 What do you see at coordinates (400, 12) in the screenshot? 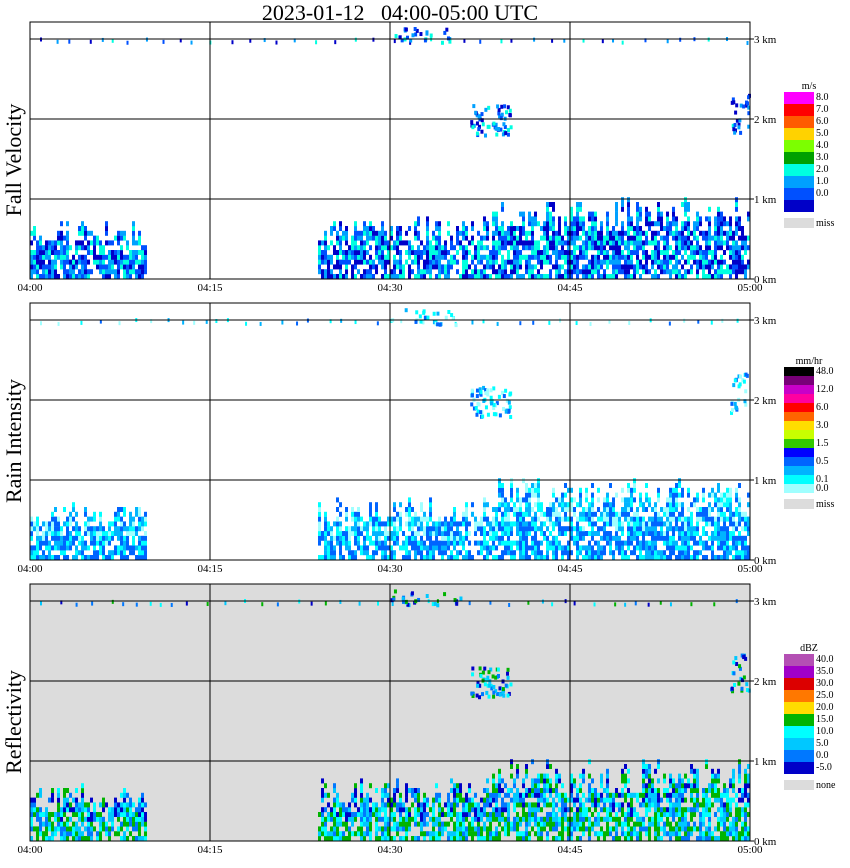
I see `chart-title: 2023-01-12 04:00-05:00 UTC` at bounding box center [400, 12].